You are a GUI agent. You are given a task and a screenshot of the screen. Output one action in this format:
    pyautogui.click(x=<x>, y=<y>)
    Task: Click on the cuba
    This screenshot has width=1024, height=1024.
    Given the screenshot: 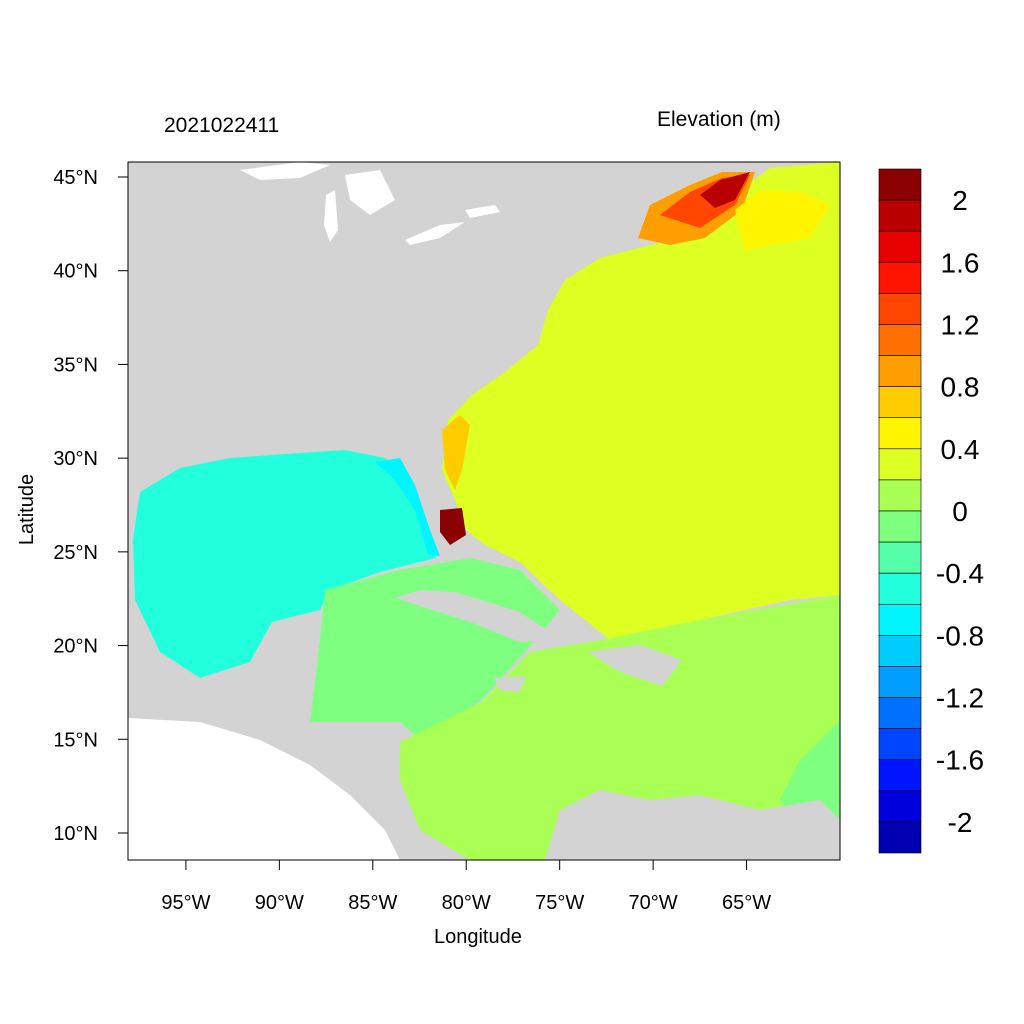 What is the action you would take?
    pyautogui.click(x=478, y=616)
    